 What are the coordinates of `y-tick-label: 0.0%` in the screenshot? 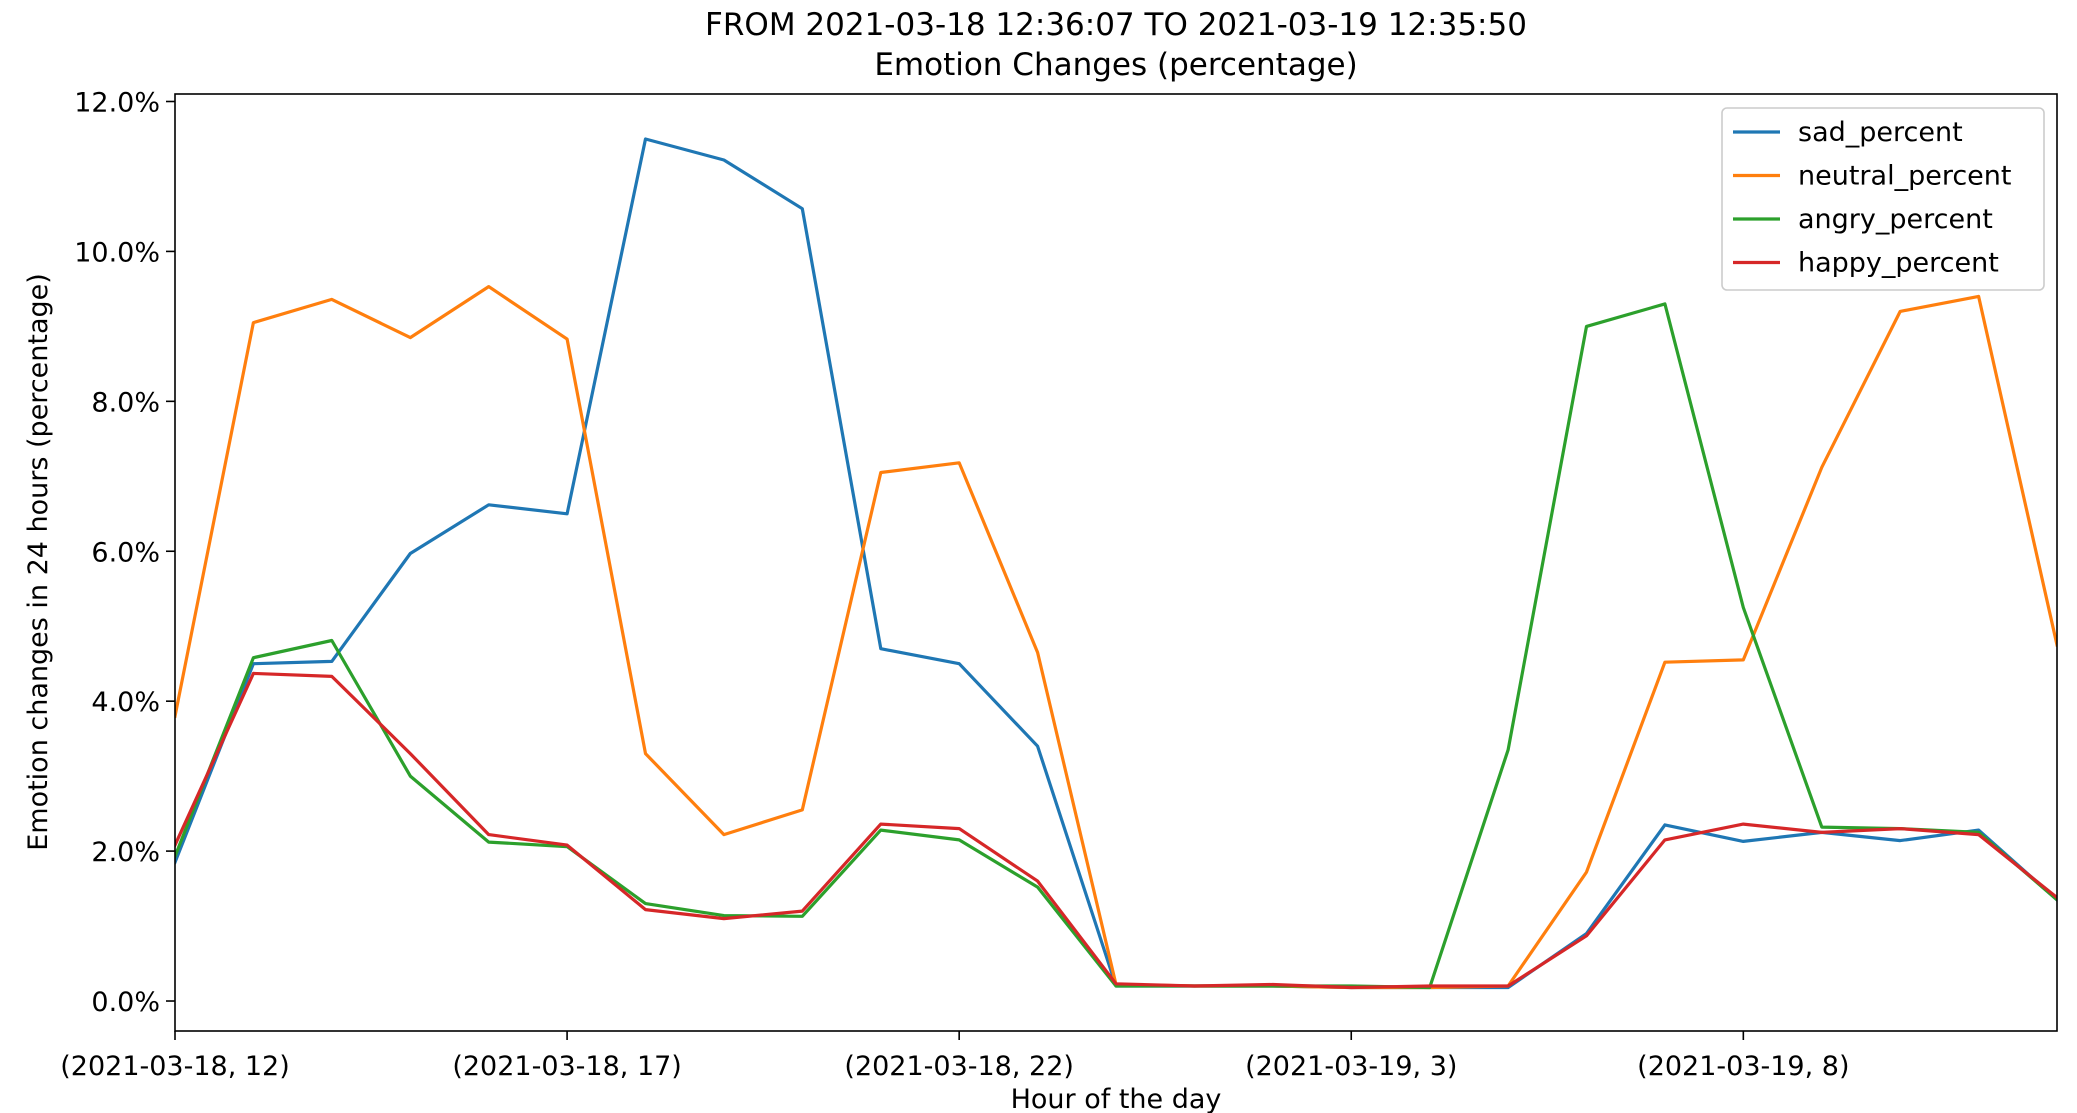 It's located at (125, 1002).